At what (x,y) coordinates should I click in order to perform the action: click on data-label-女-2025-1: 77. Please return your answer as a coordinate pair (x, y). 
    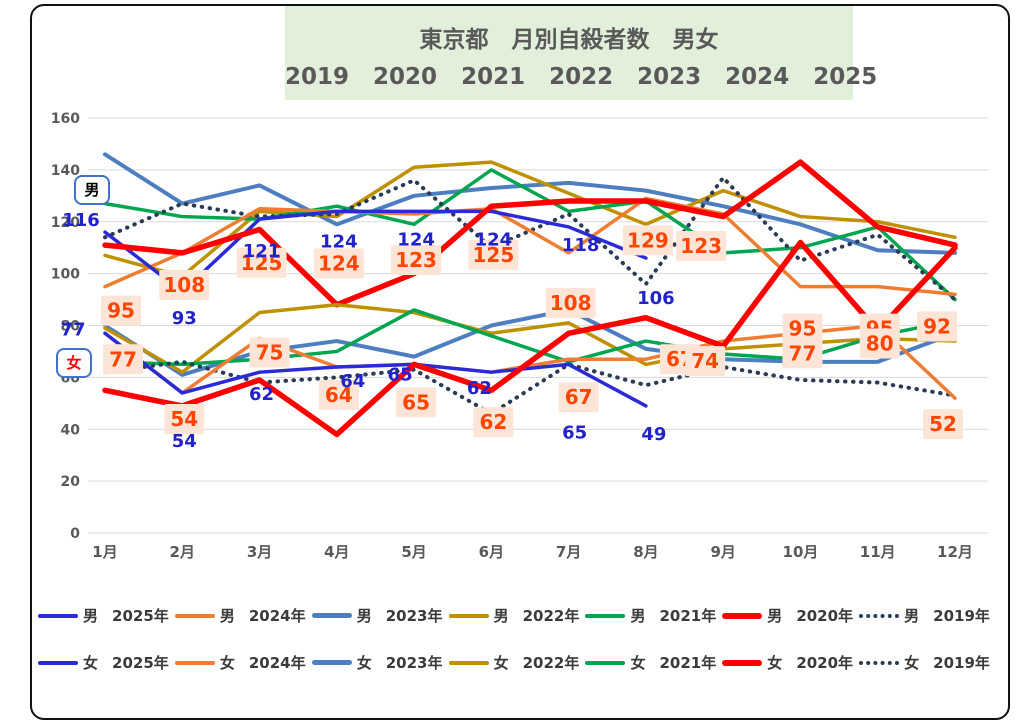
    Looking at the image, I should click on (72, 329).